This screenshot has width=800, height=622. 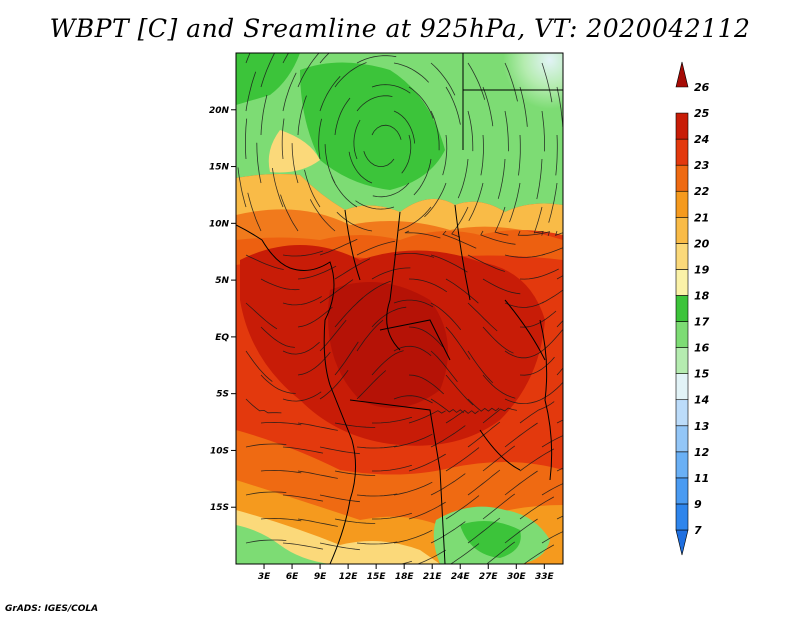 What do you see at coordinates (517, 577) in the screenshot?
I see `x-tick-label: 30E` at bounding box center [517, 577].